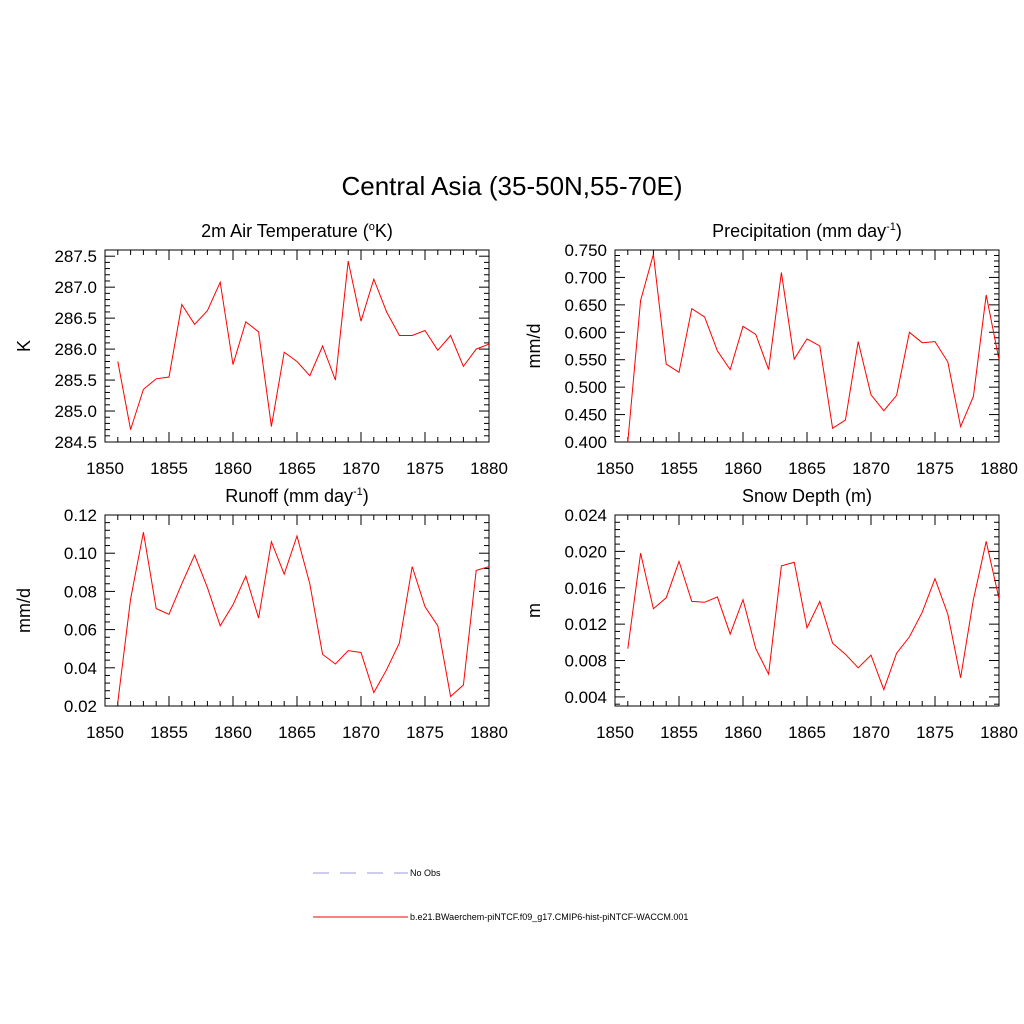  Describe the element at coordinates (585, 305) in the screenshot. I see `y-tick-label: 0.650` at that location.